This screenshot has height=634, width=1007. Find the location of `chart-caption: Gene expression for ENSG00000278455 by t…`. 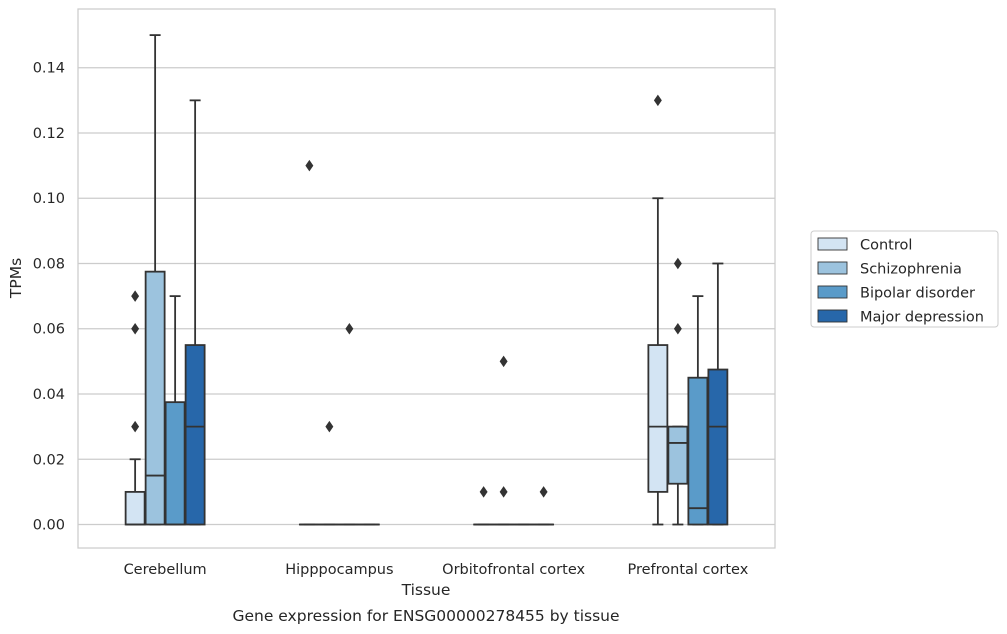

chart-caption: Gene expression for ENSG00000278455 by t… is located at coordinates (425, 616).